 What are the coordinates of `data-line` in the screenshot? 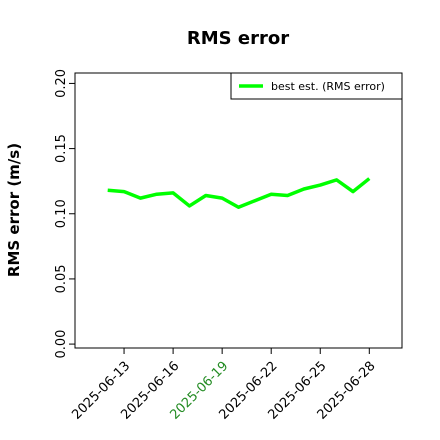 It's located at (239, 193).